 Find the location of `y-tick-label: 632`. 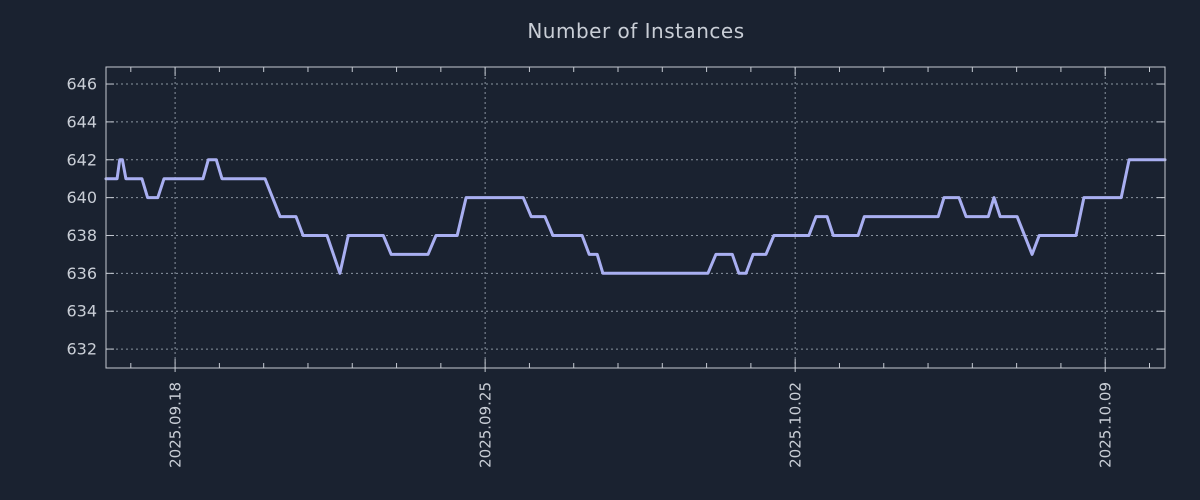

y-tick-label: 632 is located at coordinates (81, 349).